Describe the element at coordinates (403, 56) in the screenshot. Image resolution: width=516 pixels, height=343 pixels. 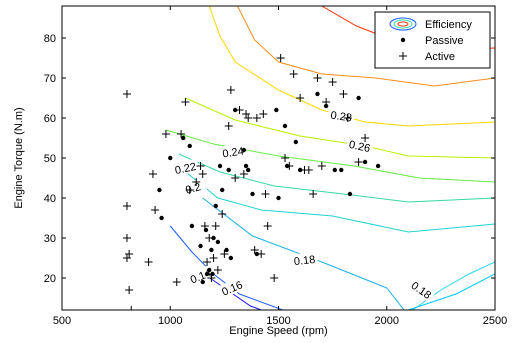
I see `legend-plus-icon` at that location.